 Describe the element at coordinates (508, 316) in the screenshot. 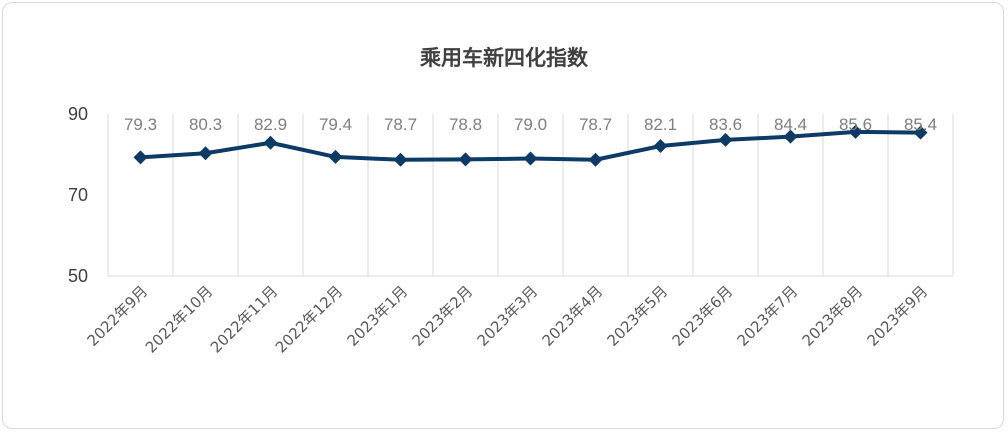

I see `x-tick-label: 2023年3月` at that location.